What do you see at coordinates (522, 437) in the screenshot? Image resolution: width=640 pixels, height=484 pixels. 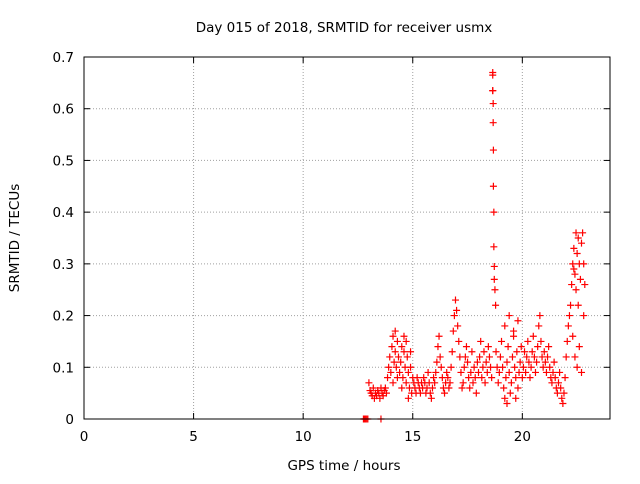 I see `x-tick-label: 20` at bounding box center [522, 437].